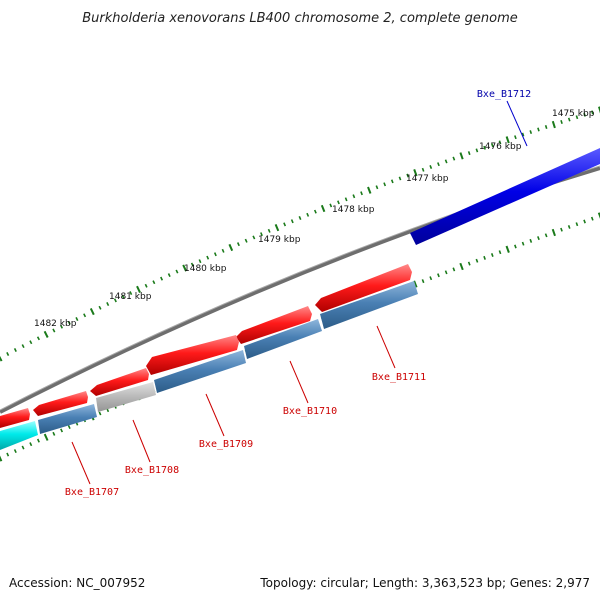 The width and height of the screenshot is (600, 600). Describe the element at coordinates (299, 382) in the screenshot. I see `leader-bxe-b1710` at that location.